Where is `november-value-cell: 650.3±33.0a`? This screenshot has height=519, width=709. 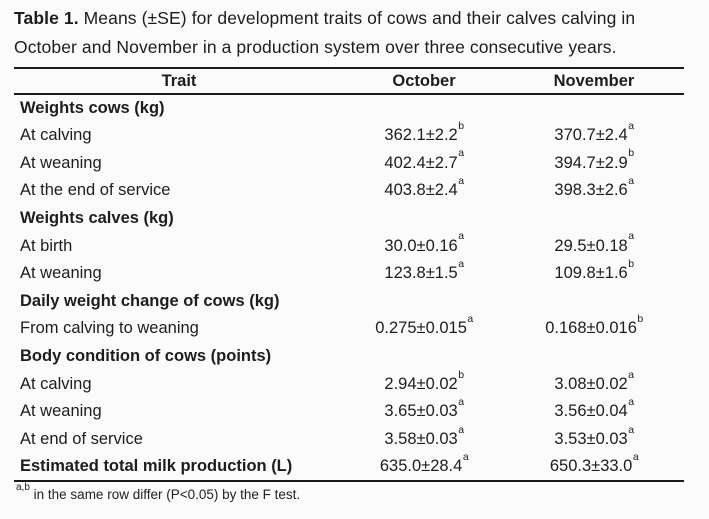
november-value-cell: 650.3±33.0a is located at coordinates (594, 463).